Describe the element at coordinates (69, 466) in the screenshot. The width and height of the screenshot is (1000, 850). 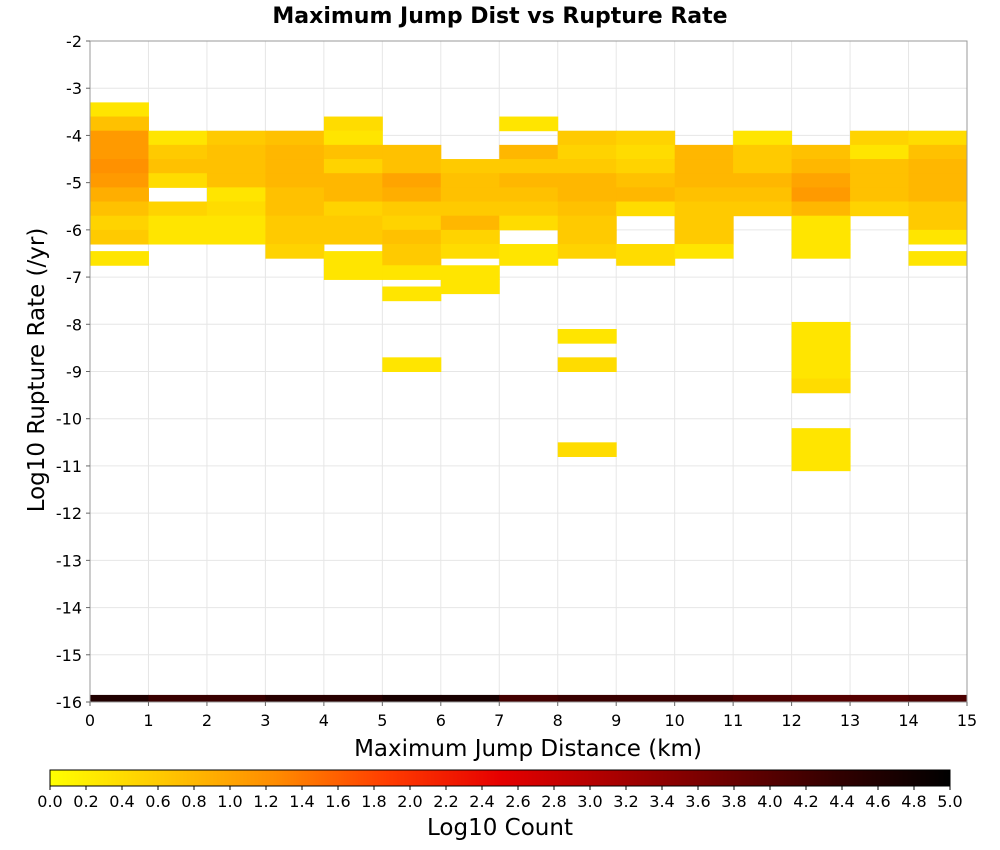
I see `y-tick-label: -11` at that location.